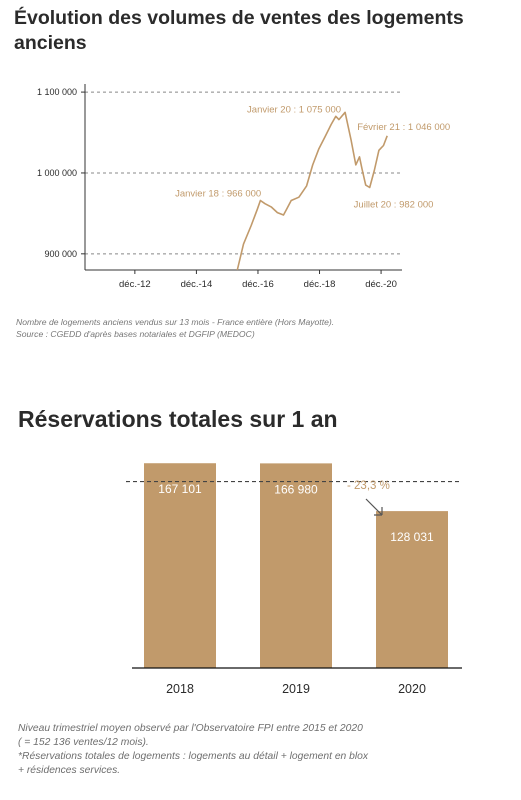 This screenshot has width=521, height=800. Describe the element at coordinates (381, 284) in the screenshot. I see `x-tick-label: déc.-20` at that location.